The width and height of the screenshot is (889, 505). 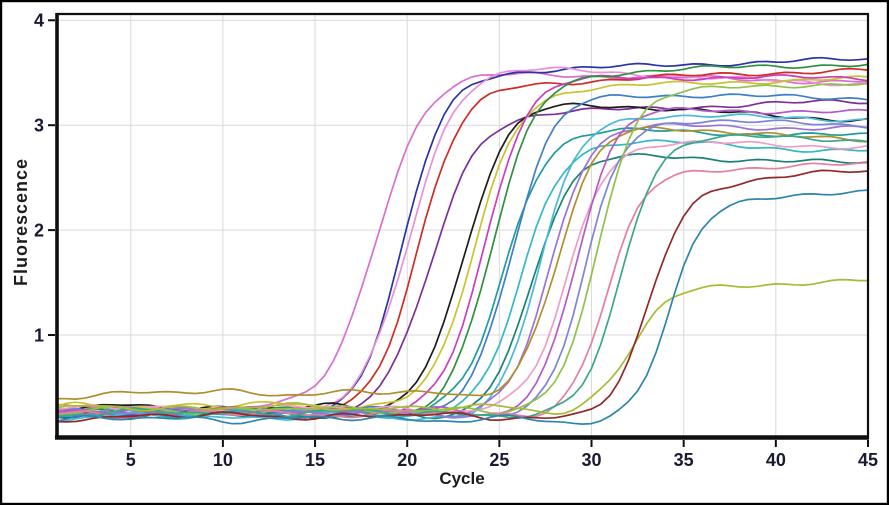 What do you see at coordinates (868, 460) in the screenshot?
I see `x-tick-label-45: 45` at bounding box center [868, 460].